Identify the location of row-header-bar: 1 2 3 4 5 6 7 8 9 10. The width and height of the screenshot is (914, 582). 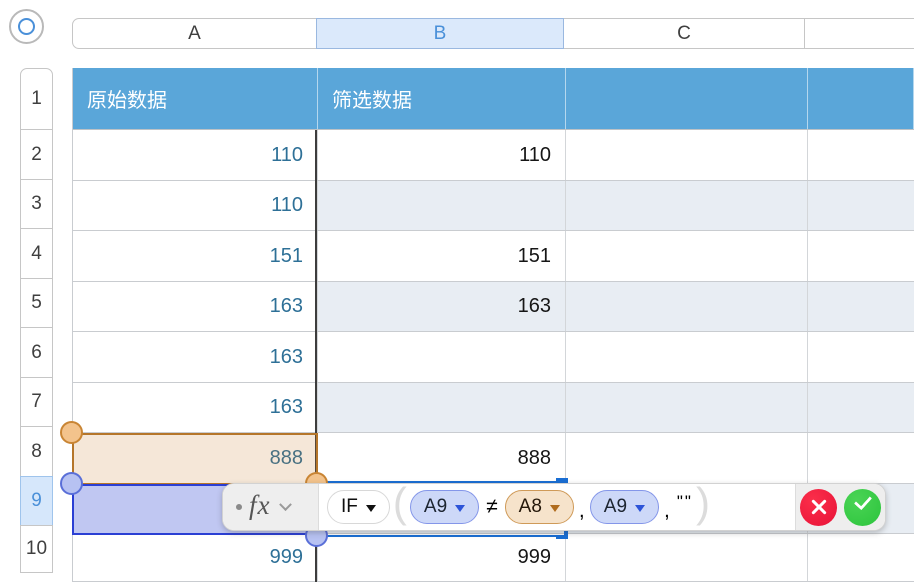
(36, 320).